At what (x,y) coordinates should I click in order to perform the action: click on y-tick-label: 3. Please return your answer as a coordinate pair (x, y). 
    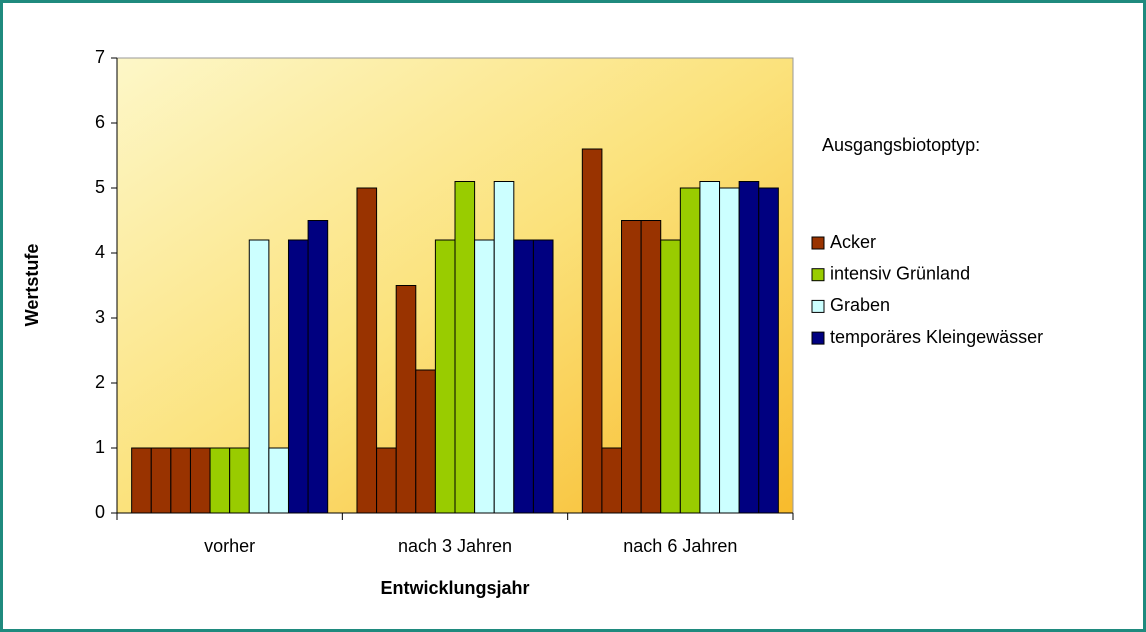
    Looking at the image, I should click on (100, 317).